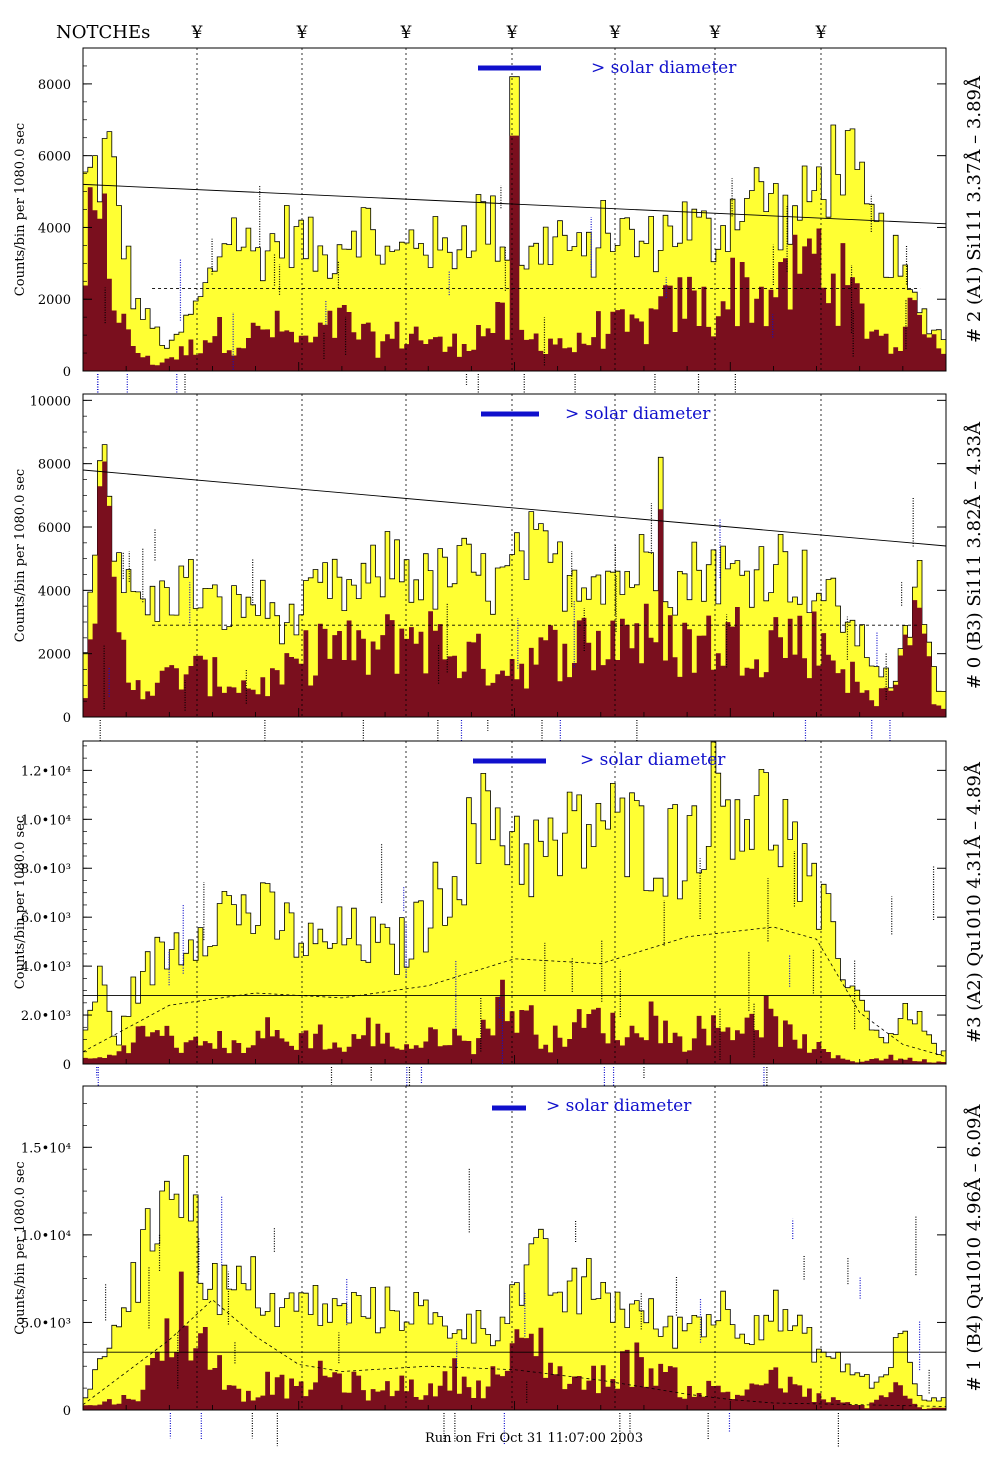 This screenshot has height=1476, width=1004. Describe the element at coordinates (974, 555) in the screenshot. I see `panel-label: # 0 (B3) Si111 3.82Å – 4.33Å` at that location.